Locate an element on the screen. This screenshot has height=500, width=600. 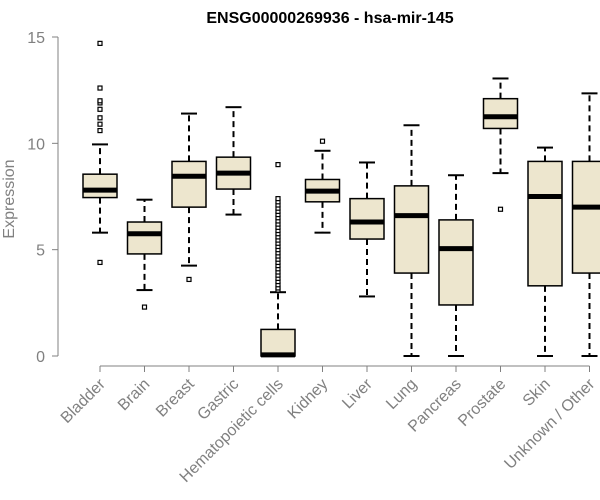
x-tick-label: Liver is located at coordinates (357, 393).